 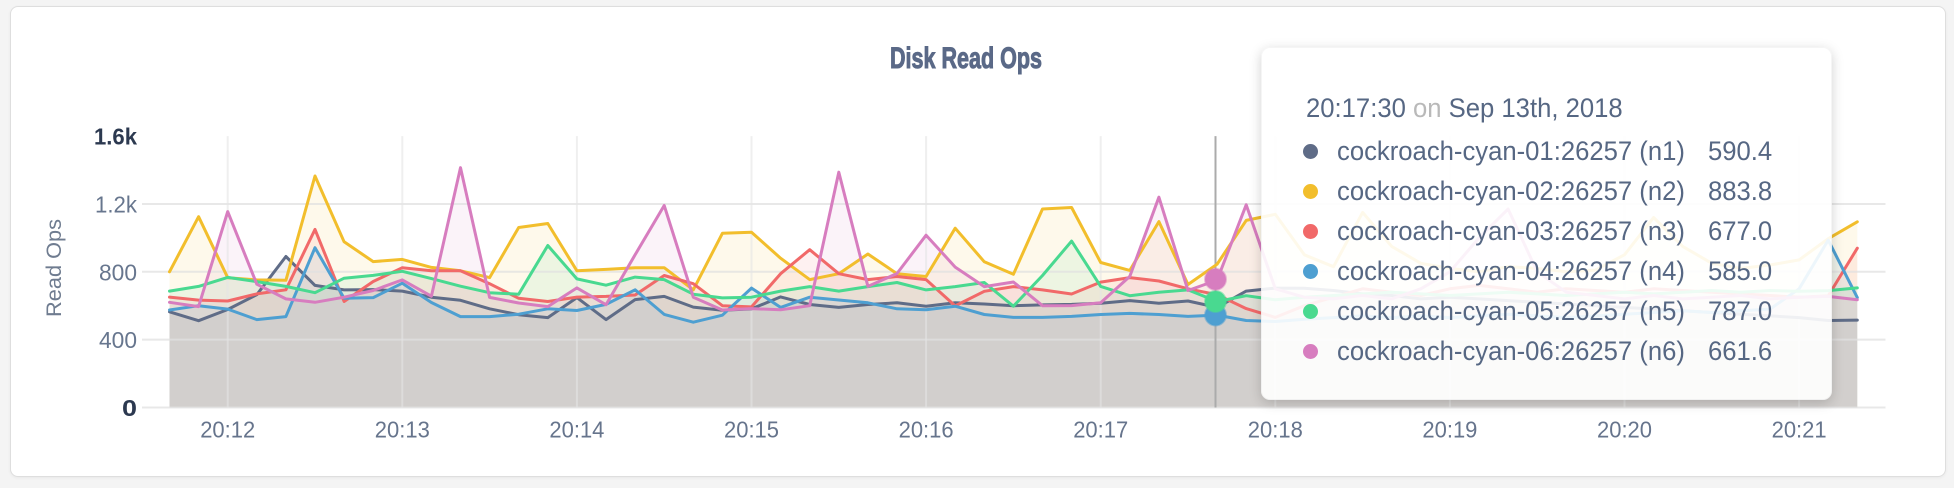 I want to click on svg-text: 1.2k, so click(x=116, y=204).